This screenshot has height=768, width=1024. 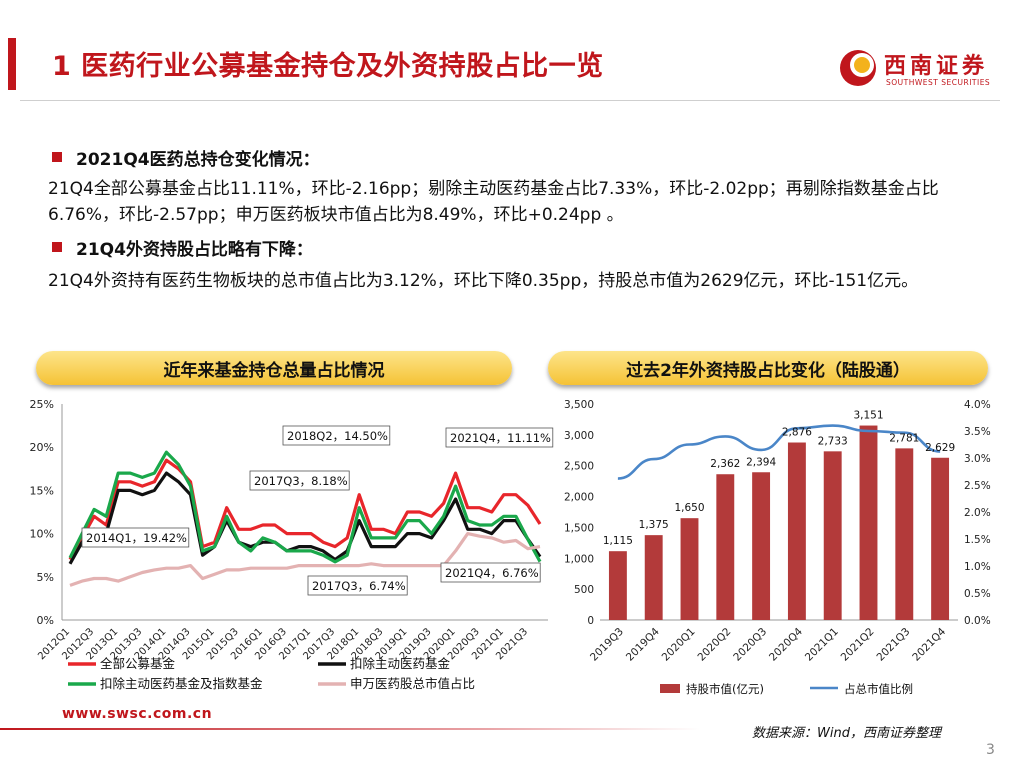 I want to click on annotation-box: 2021Q4，6.76%, so click(x=490, y=572).